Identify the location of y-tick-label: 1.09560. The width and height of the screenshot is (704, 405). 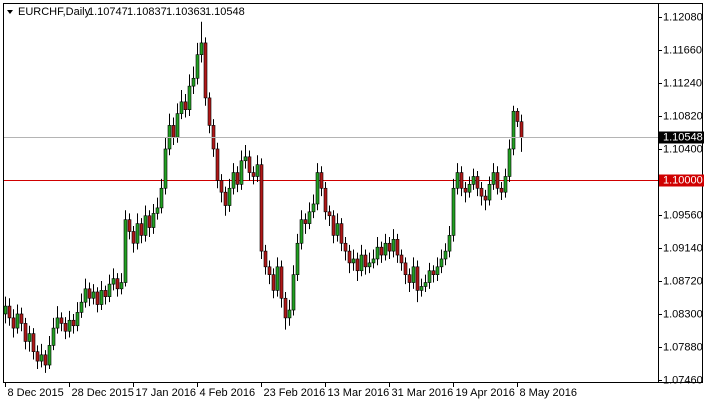
(683, 215).